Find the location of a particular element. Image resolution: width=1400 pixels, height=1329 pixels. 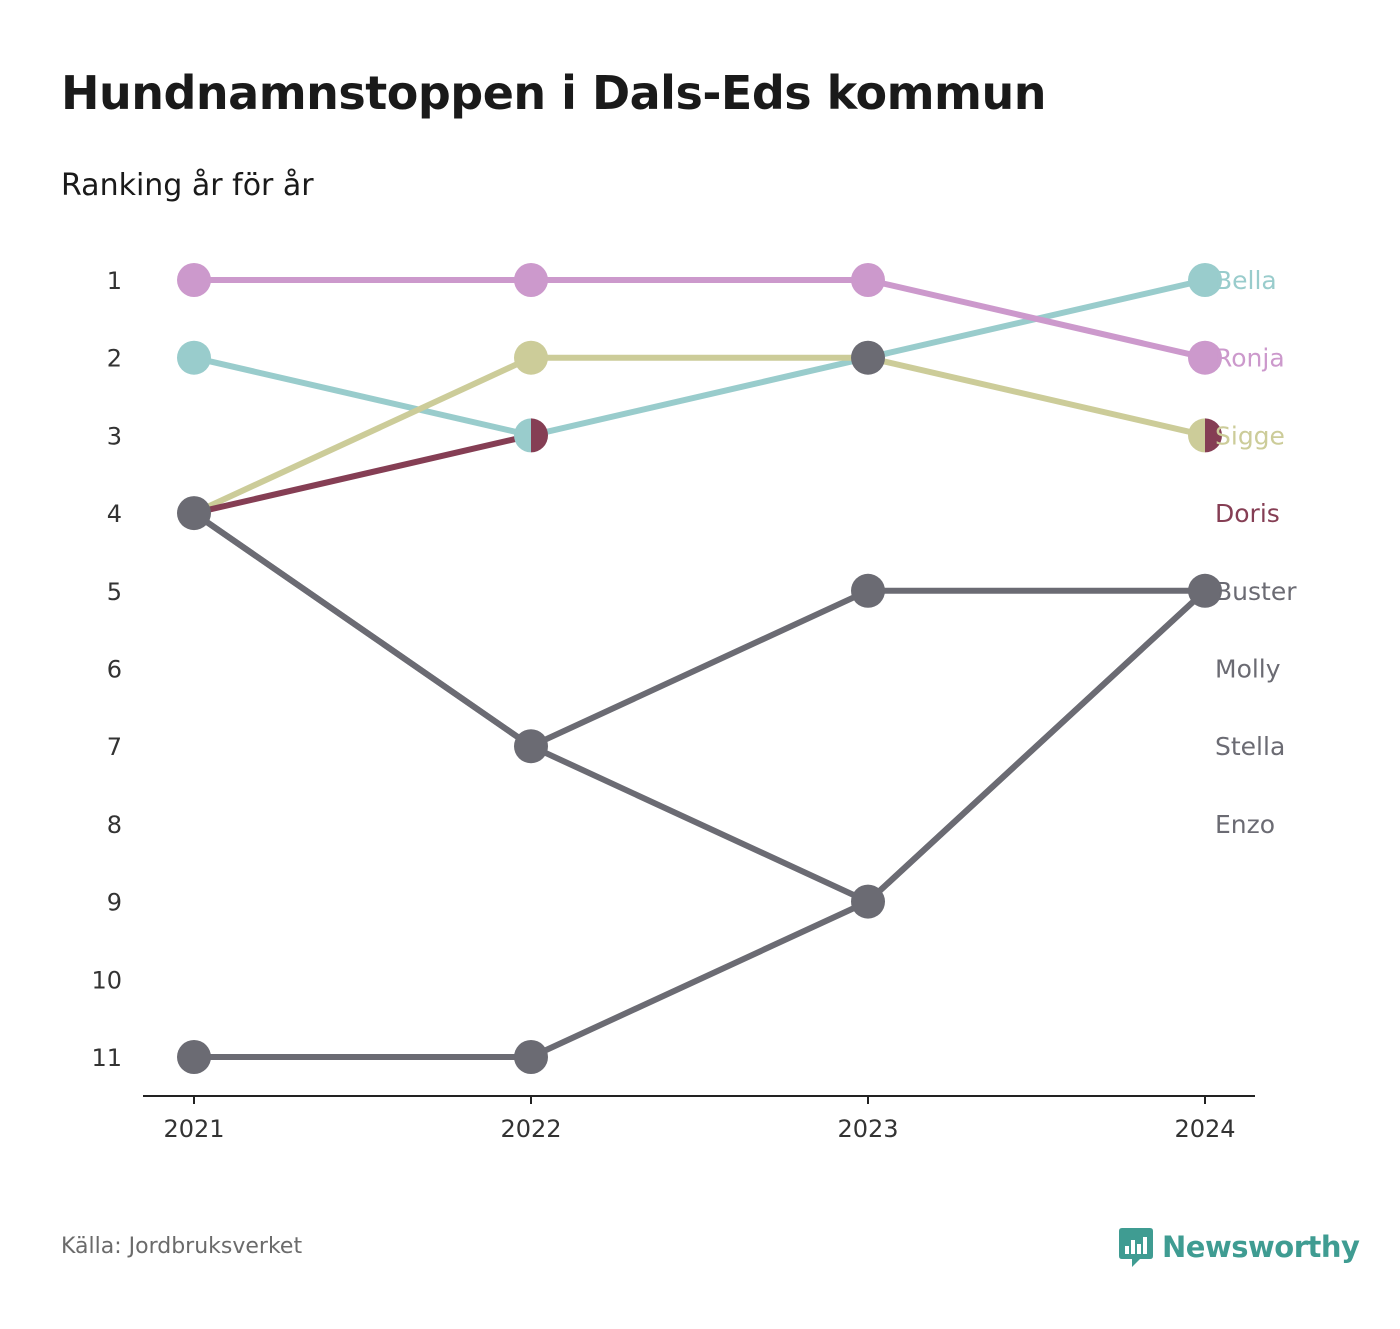

y-tick-label: 8 is located at coordinates (114, 825).